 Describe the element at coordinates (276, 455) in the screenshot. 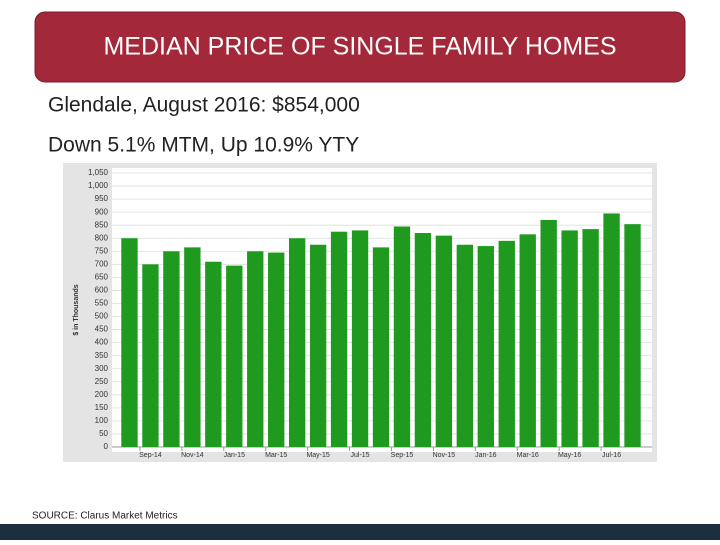

I see `x-tick-label: Mar-15` at that location.